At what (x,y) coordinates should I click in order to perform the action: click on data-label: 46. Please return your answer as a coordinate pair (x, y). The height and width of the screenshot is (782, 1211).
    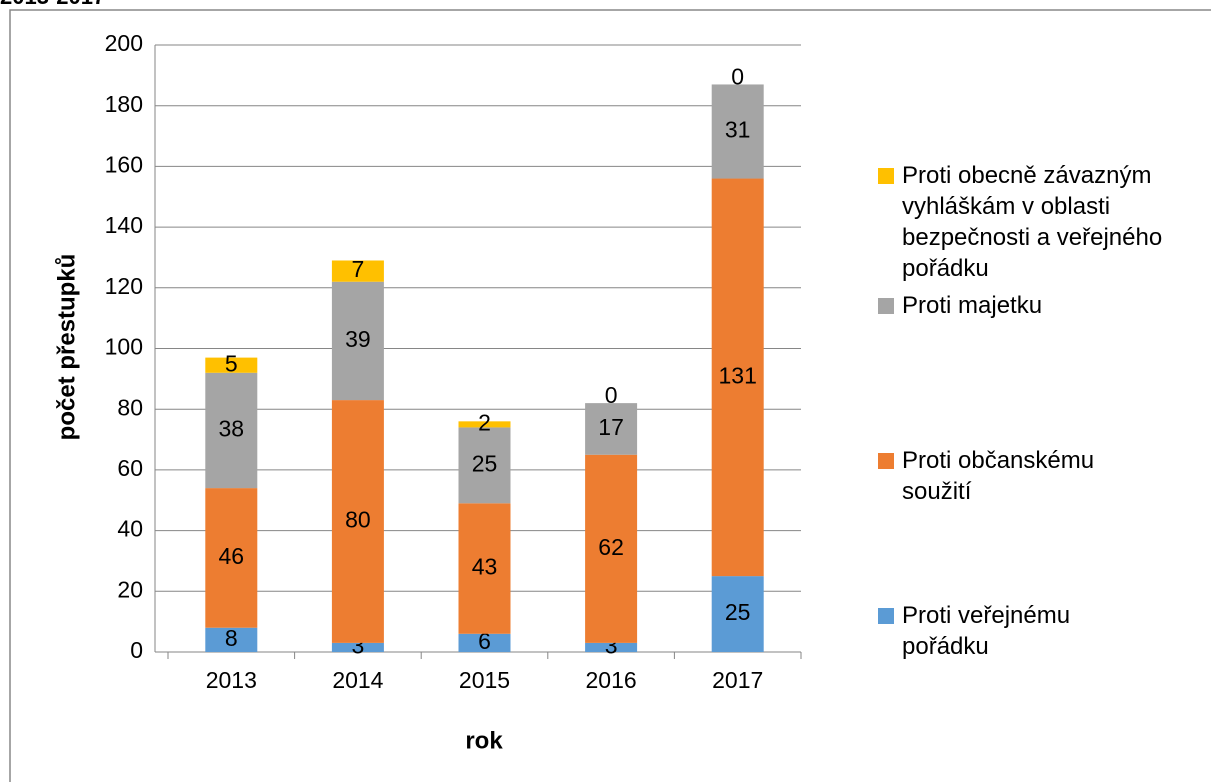
    Looking at the image, I should click on (232, 556).